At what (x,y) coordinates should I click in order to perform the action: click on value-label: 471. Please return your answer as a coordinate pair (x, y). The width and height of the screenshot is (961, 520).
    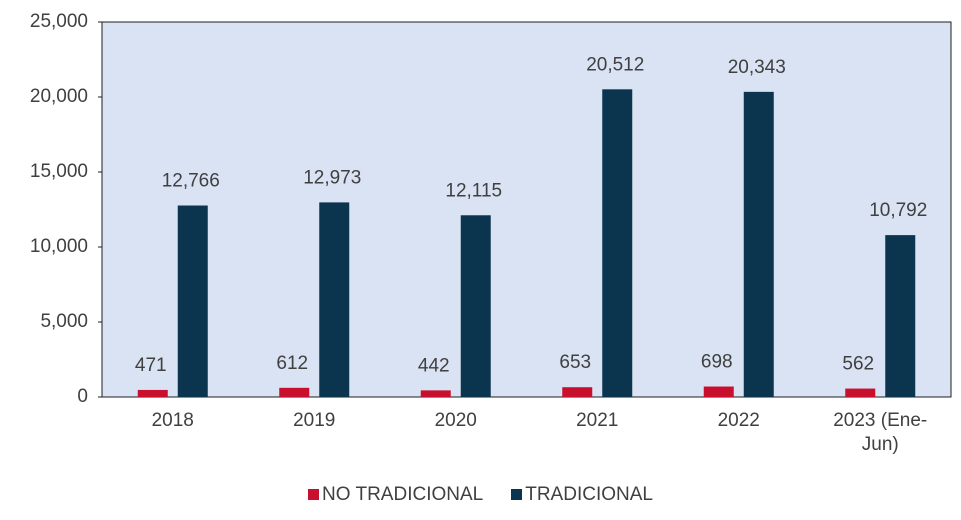
    Looking at the image, I should click on (151, 365).